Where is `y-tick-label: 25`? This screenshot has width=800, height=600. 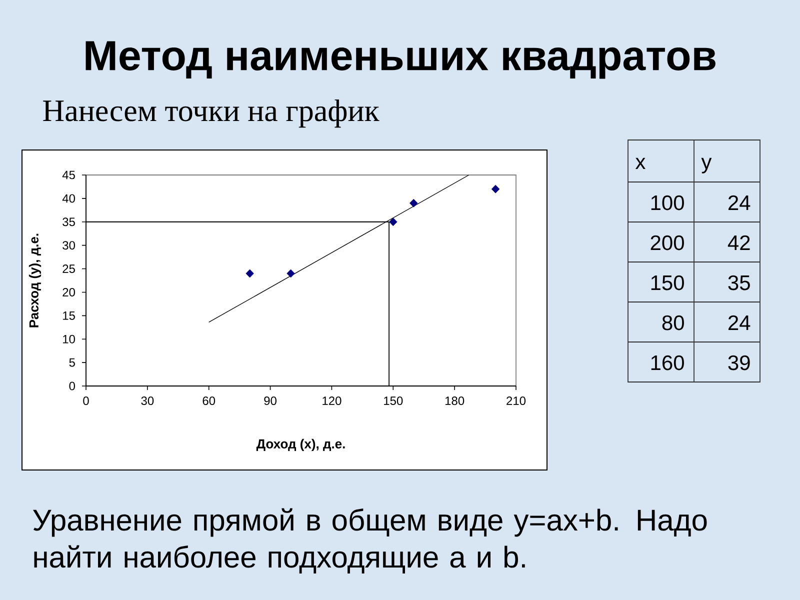
y-tick-label: 25 is located at coordinates (68, 269).